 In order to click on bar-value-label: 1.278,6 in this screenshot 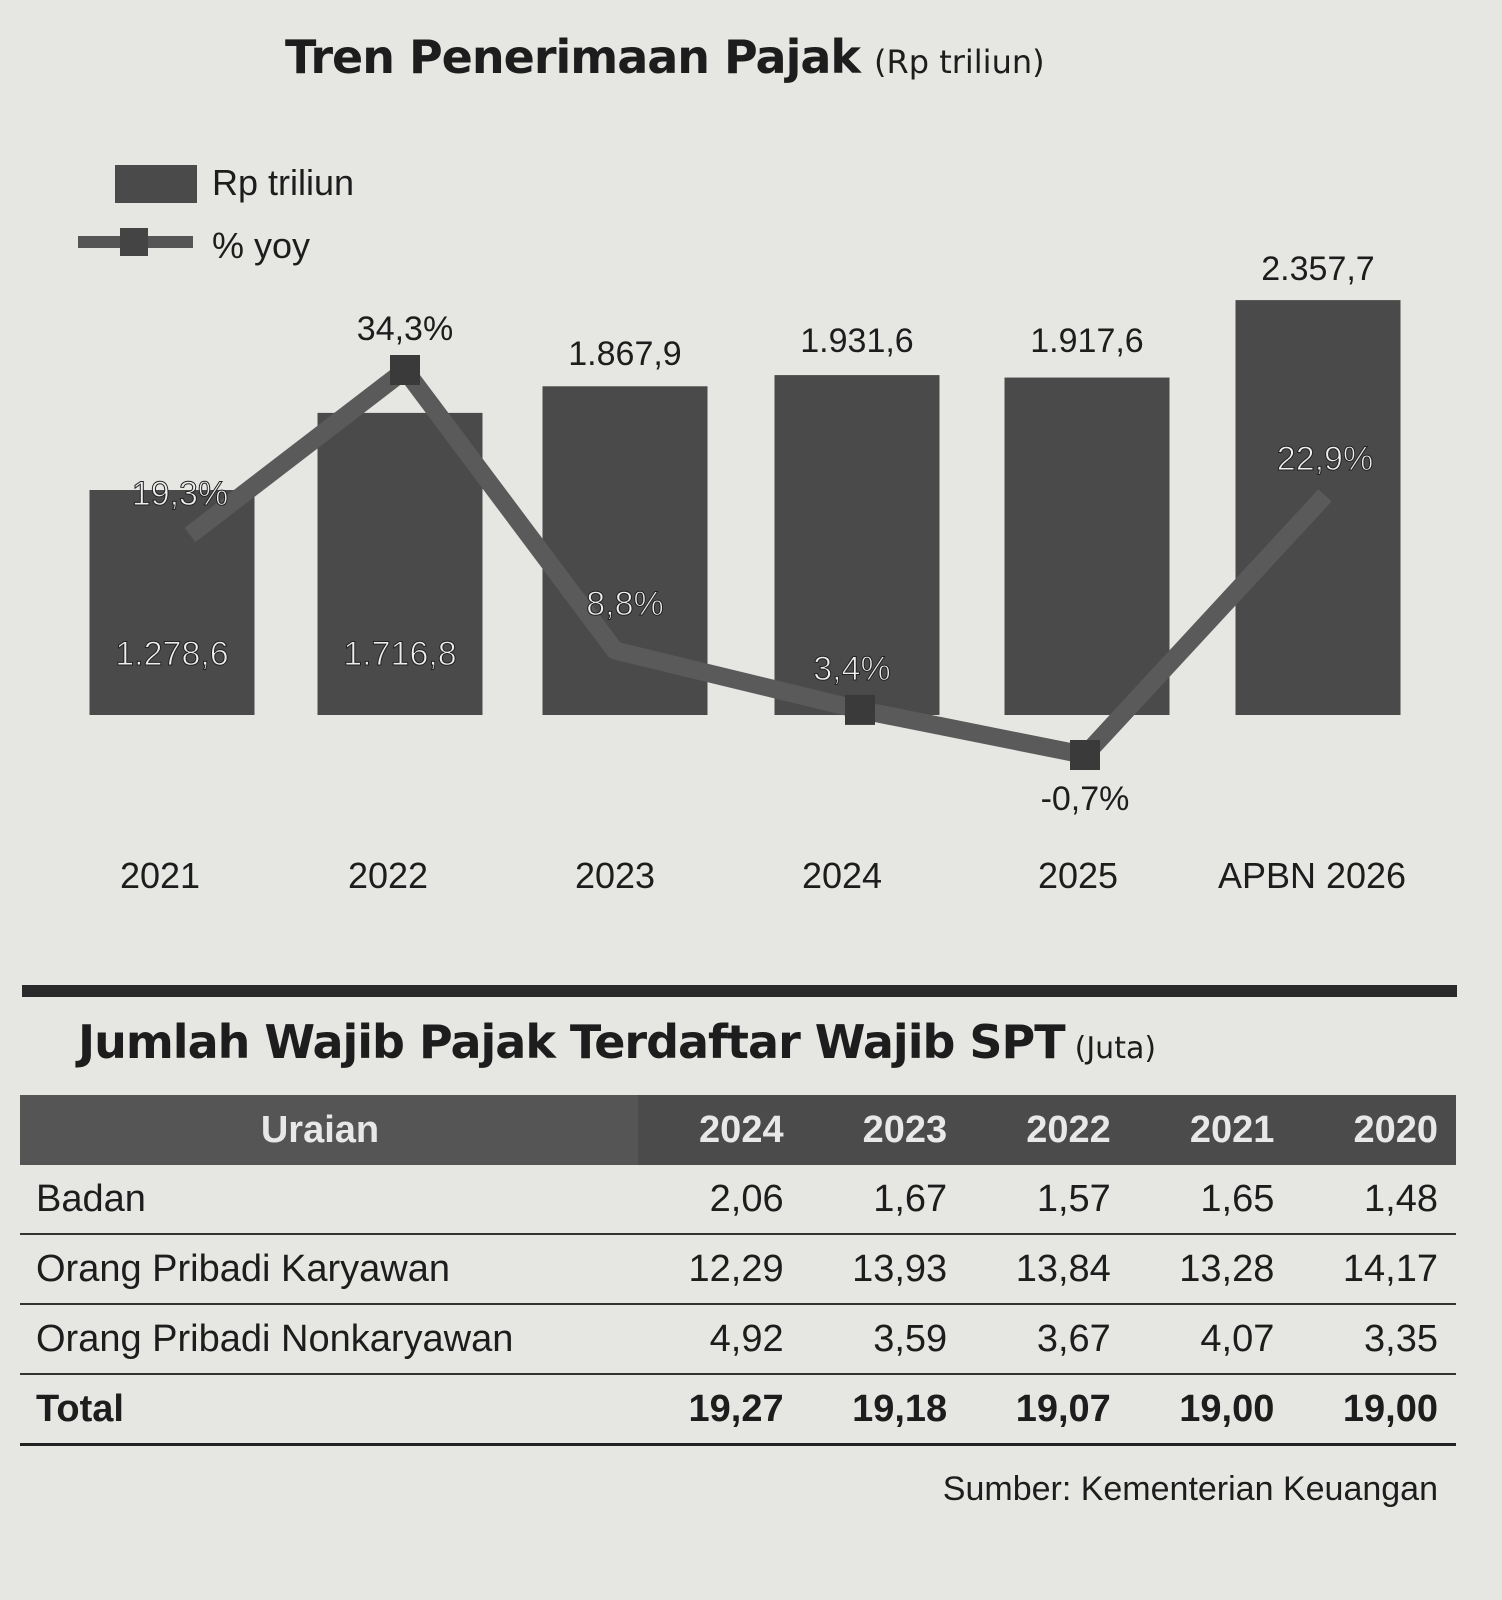, I will do `click(171, 654)`.